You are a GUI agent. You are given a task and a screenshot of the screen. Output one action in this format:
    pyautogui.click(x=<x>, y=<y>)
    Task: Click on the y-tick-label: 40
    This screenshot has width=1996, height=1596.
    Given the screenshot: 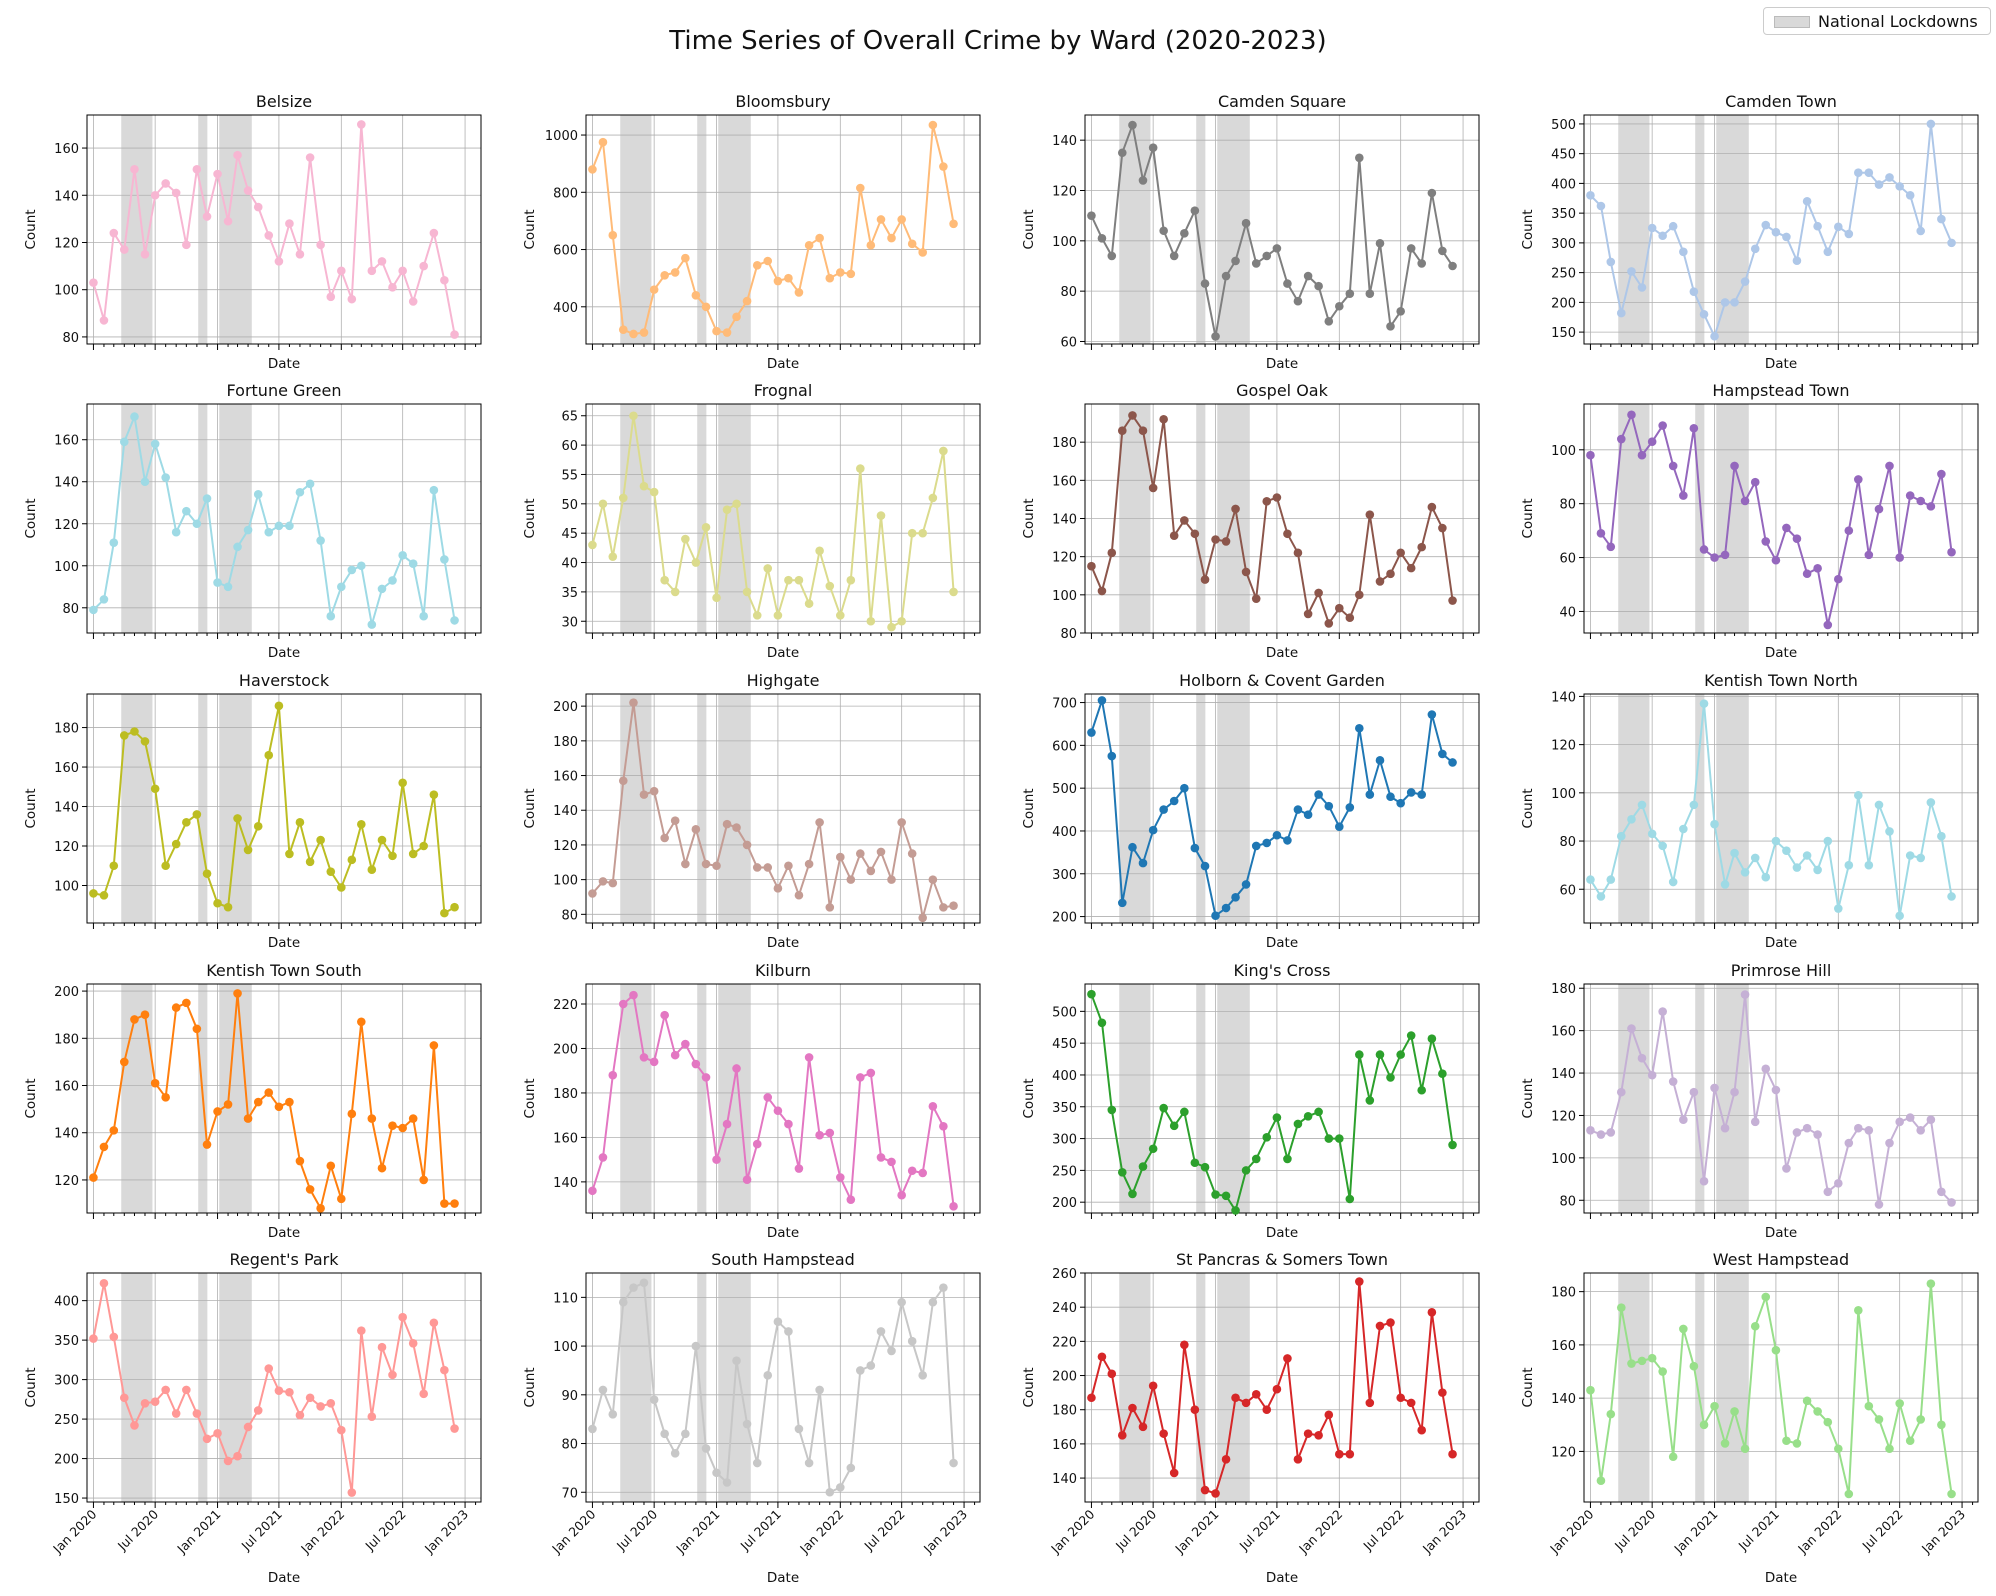 What is the action you would take?
    pyautogui.click(x=1567, y=612)
    